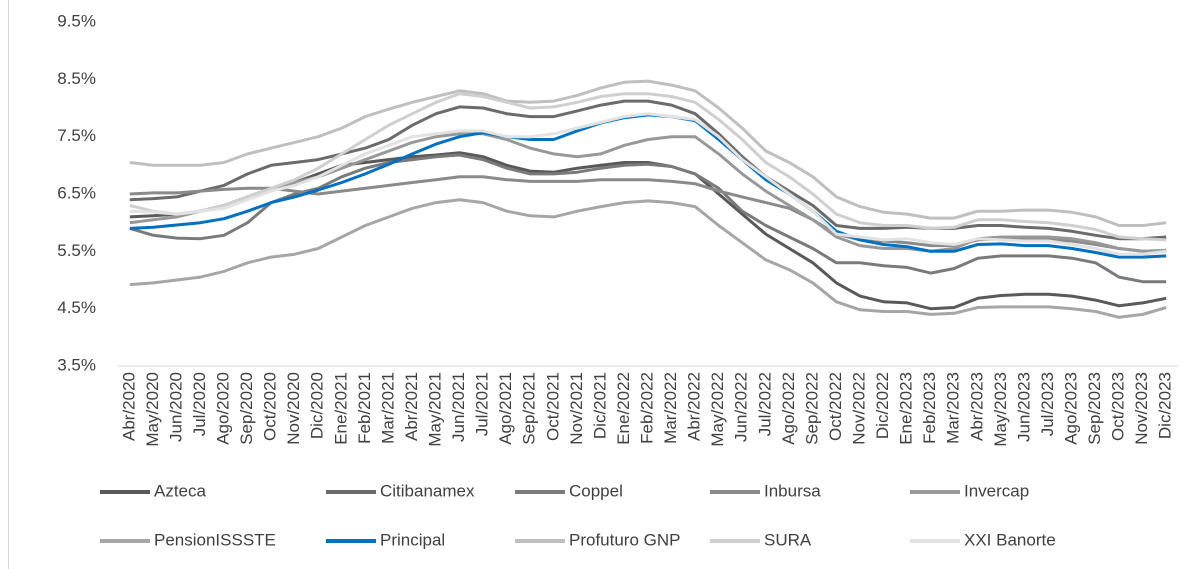 Image resolution: width=1202 pixels, height=569 pixels. I want to click on legend-label: PensionISSSTE, so click(215, 539).